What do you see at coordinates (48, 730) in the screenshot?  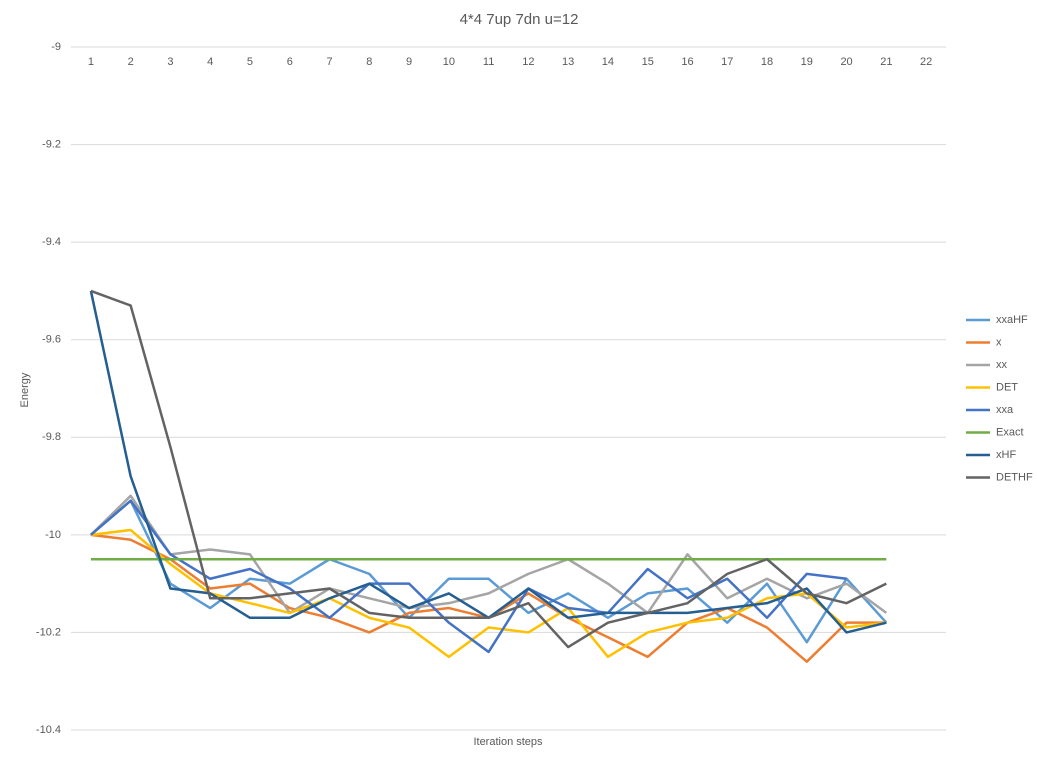 I see `y-tick-label: -10.4` at bounding box center [48, 730].